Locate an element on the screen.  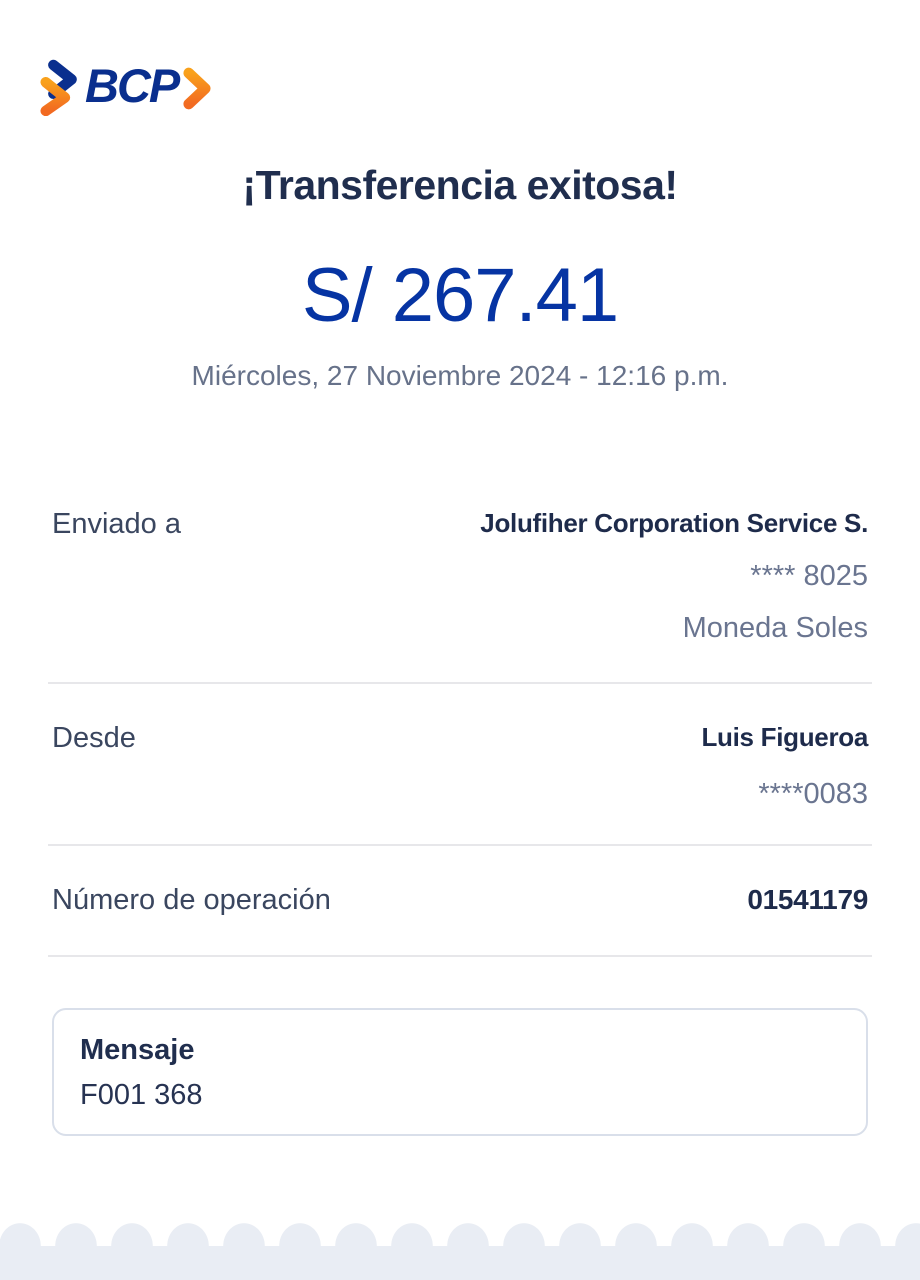
sent-to-label: Enviado a is located at coordinates (116, 524).